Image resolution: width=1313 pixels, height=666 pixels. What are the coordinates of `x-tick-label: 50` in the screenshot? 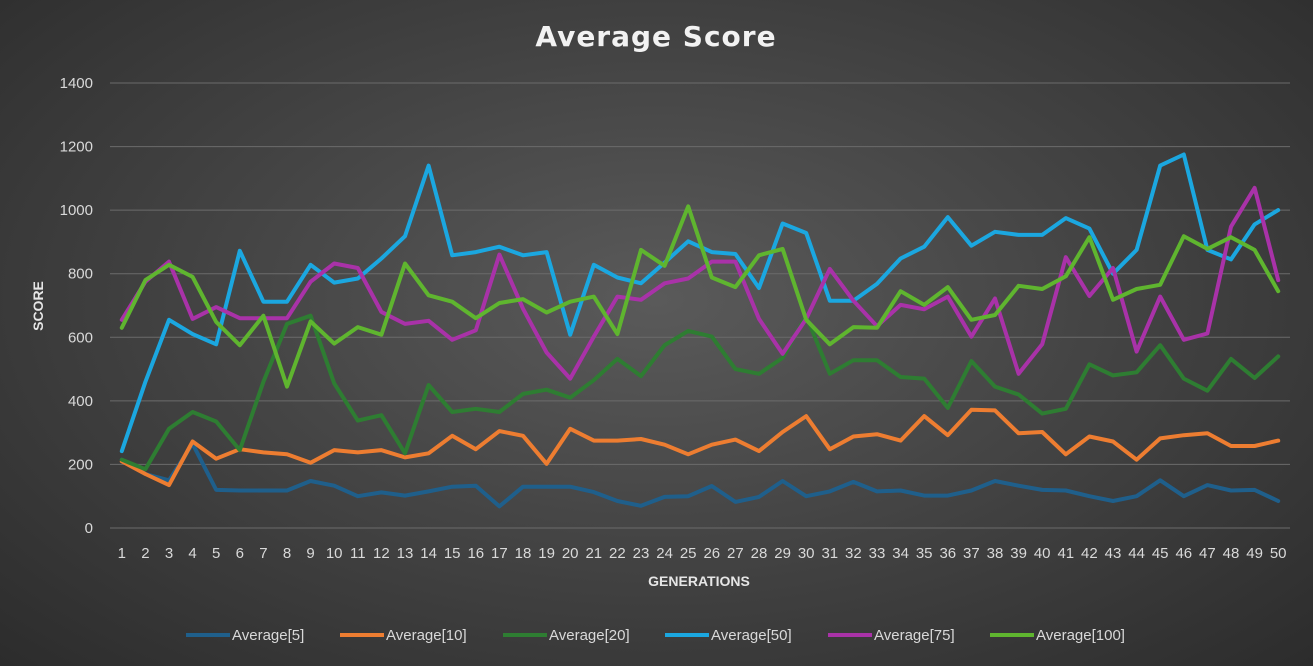 It's located at (1278, 553).